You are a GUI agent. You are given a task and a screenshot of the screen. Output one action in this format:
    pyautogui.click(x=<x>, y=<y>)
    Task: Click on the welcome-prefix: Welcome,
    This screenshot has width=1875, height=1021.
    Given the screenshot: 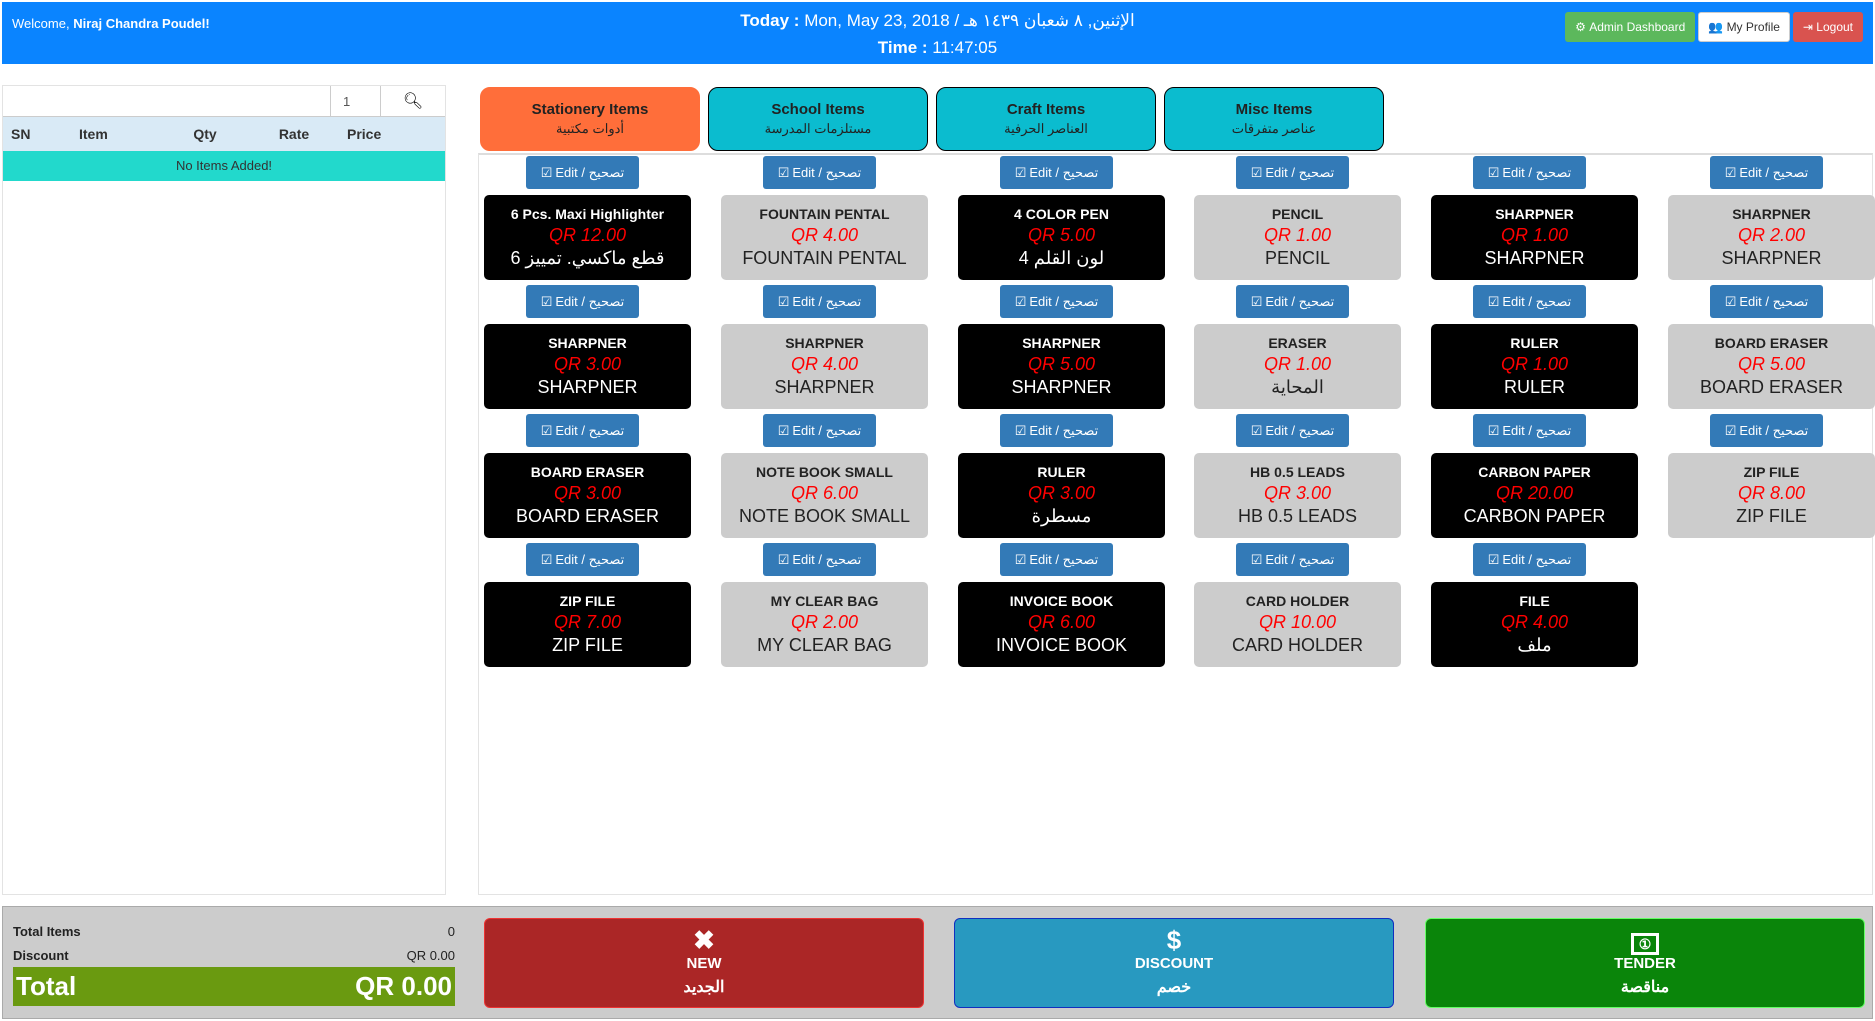 What is the action you would take?
    pyautogui.click(x=41, y=23)
    